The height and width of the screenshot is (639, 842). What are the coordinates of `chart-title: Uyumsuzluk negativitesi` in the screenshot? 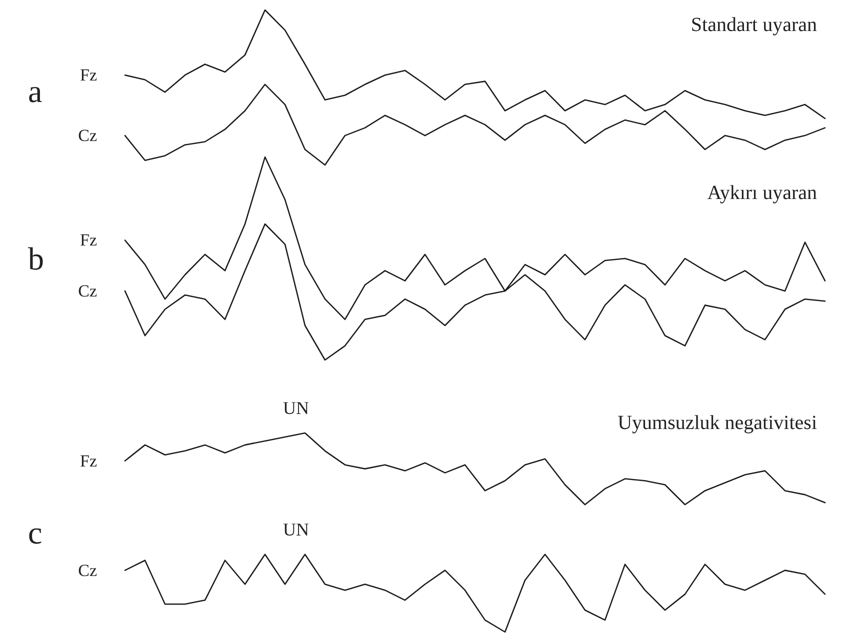 It's located at (718, 423).